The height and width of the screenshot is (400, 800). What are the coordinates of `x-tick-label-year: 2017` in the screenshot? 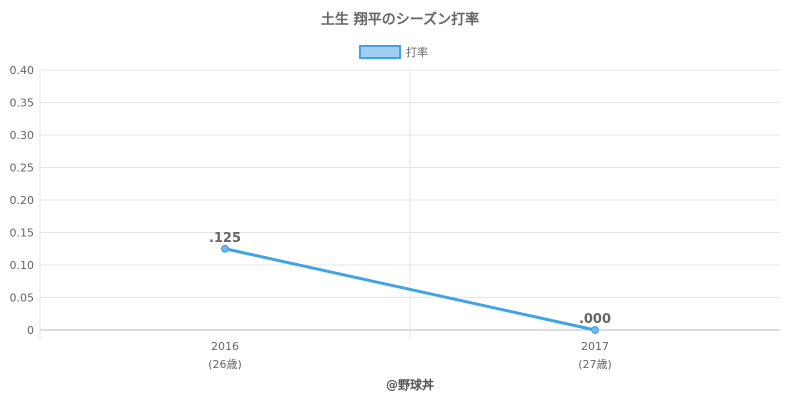 It's located at (595, 346).